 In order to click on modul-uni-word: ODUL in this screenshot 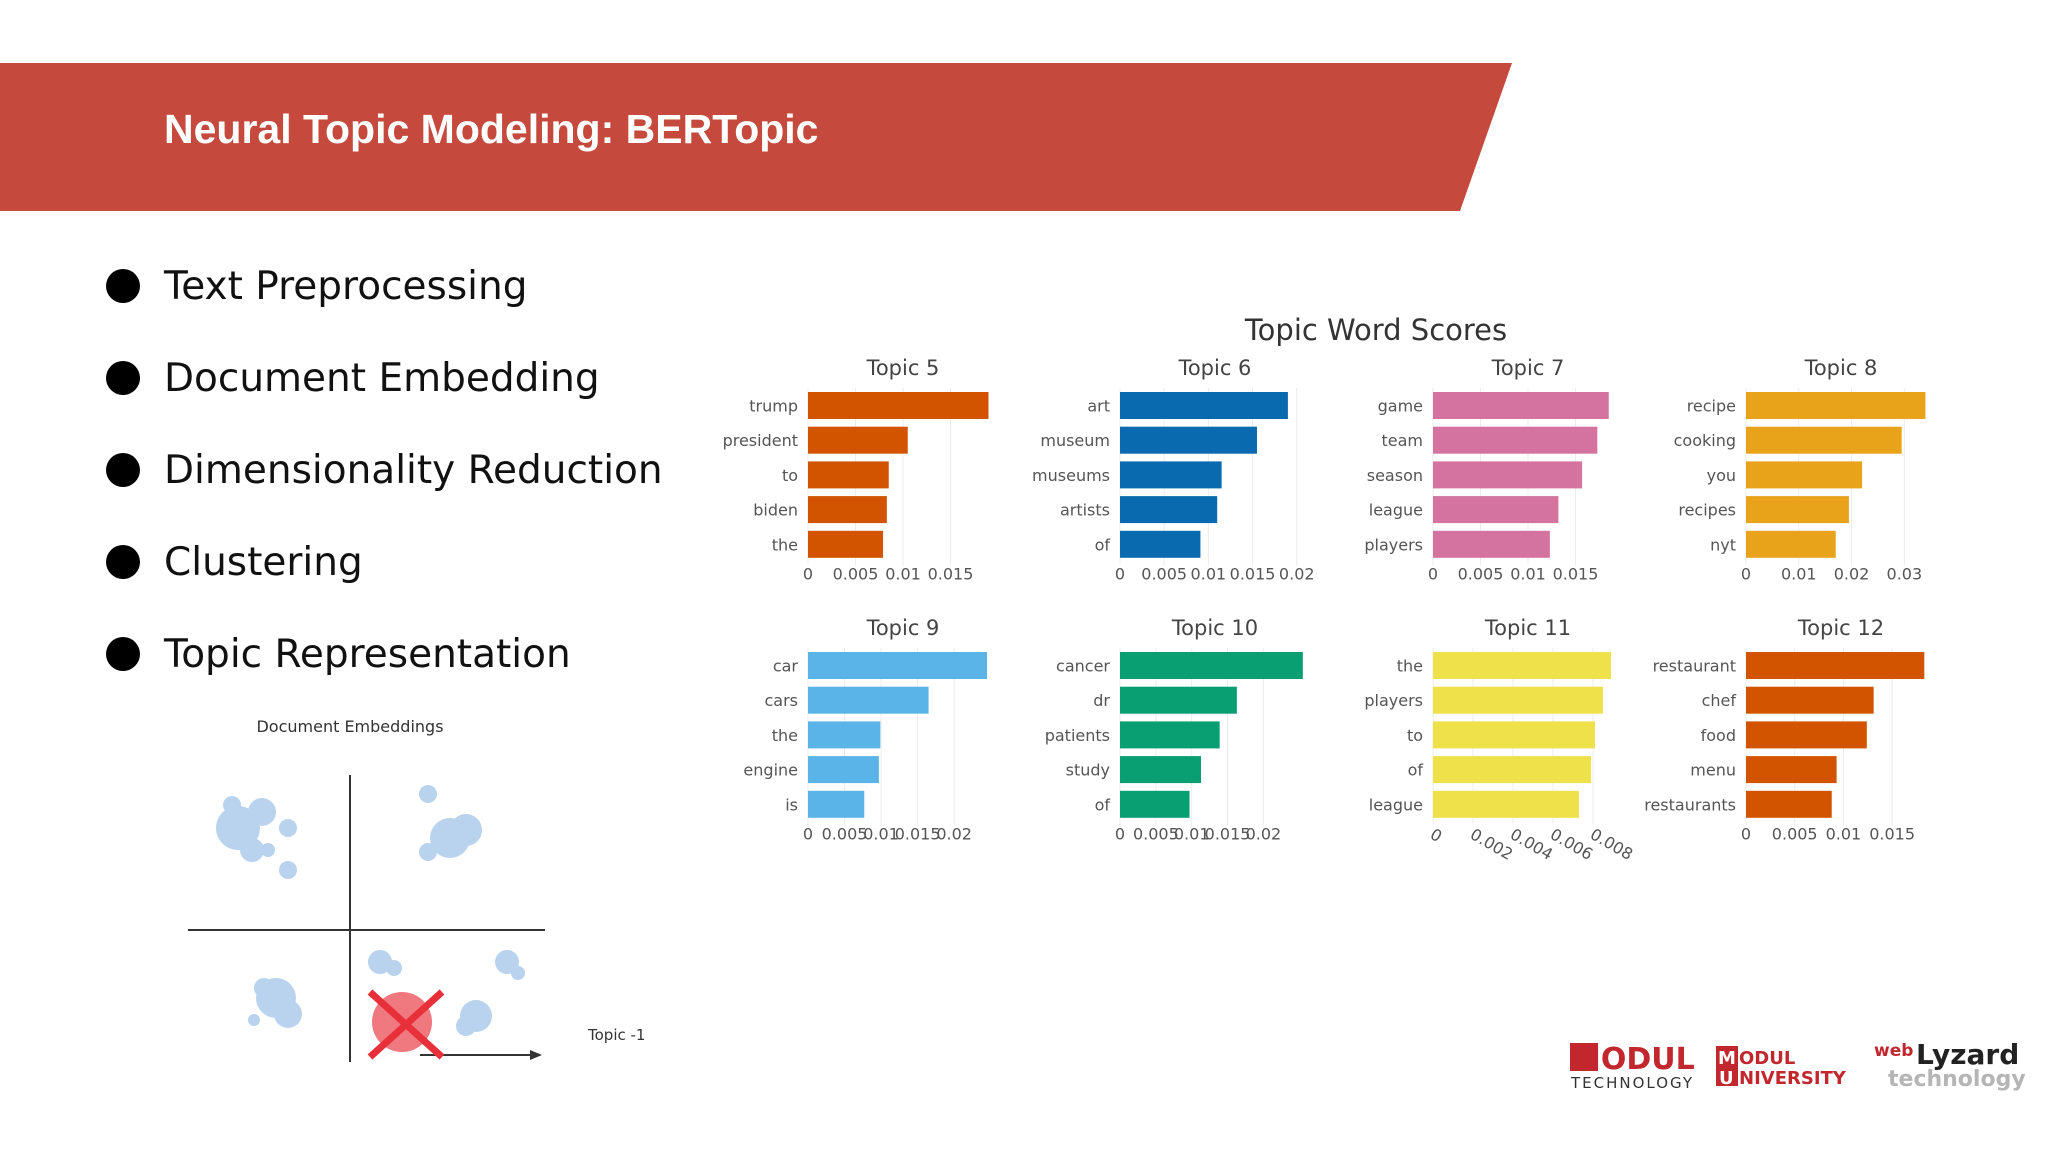, I will do `click(1767, 1058)`.